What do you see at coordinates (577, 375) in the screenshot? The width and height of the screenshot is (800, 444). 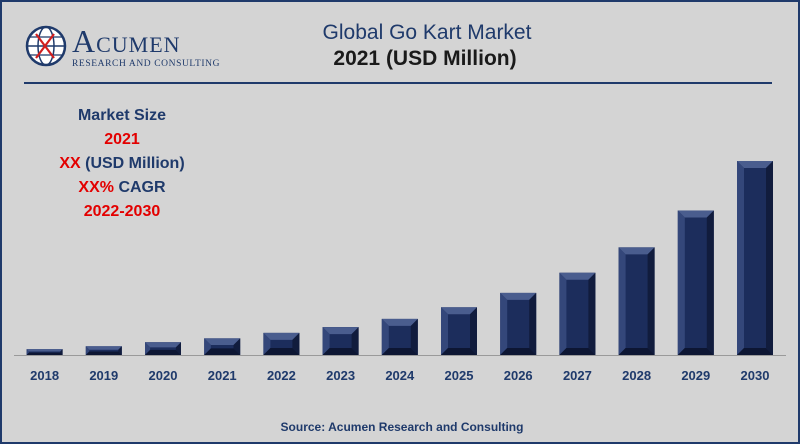 I see `x-tick-label: 2027` at bounding box center [577, 375].